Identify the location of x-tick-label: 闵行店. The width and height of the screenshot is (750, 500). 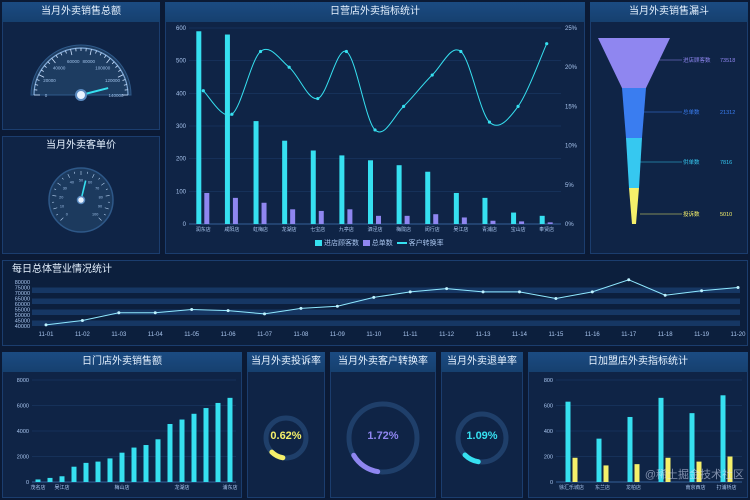
(432, 229).